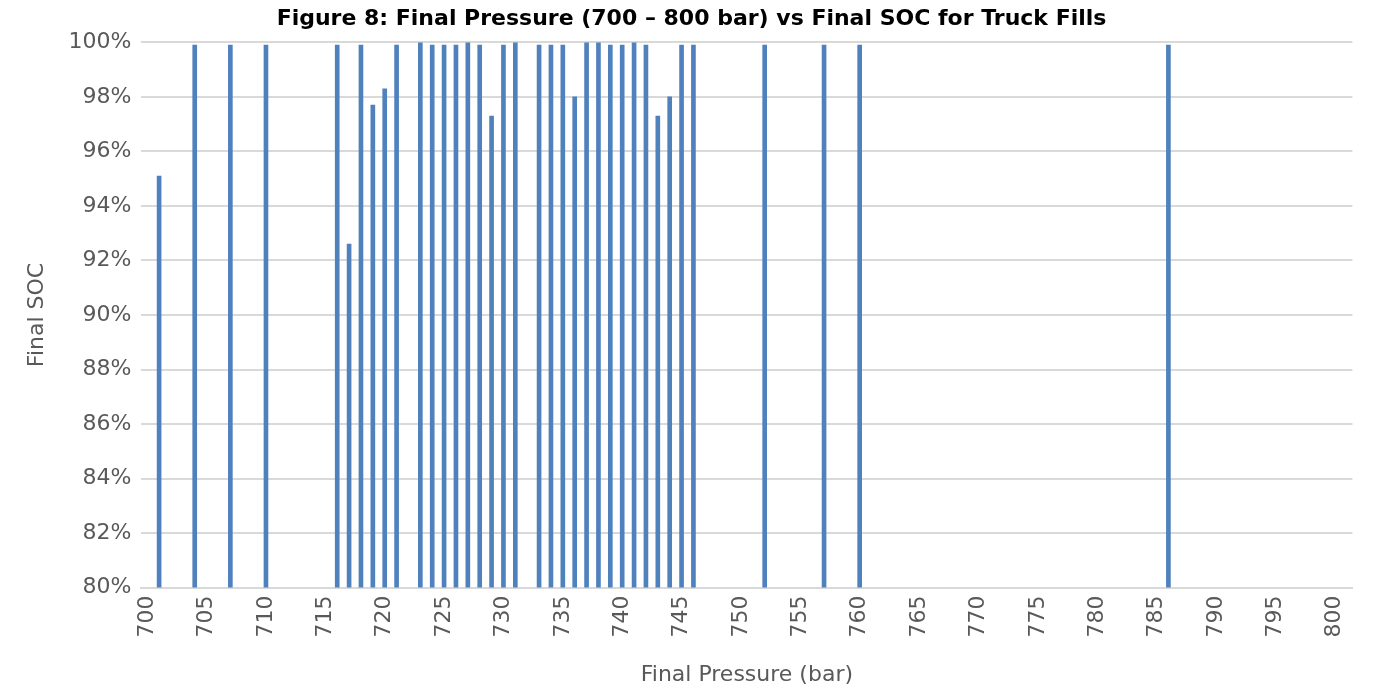  Describe the element at coordinates (799, 616) in the screenshot. I see `x-tick-label: 755` at that location.